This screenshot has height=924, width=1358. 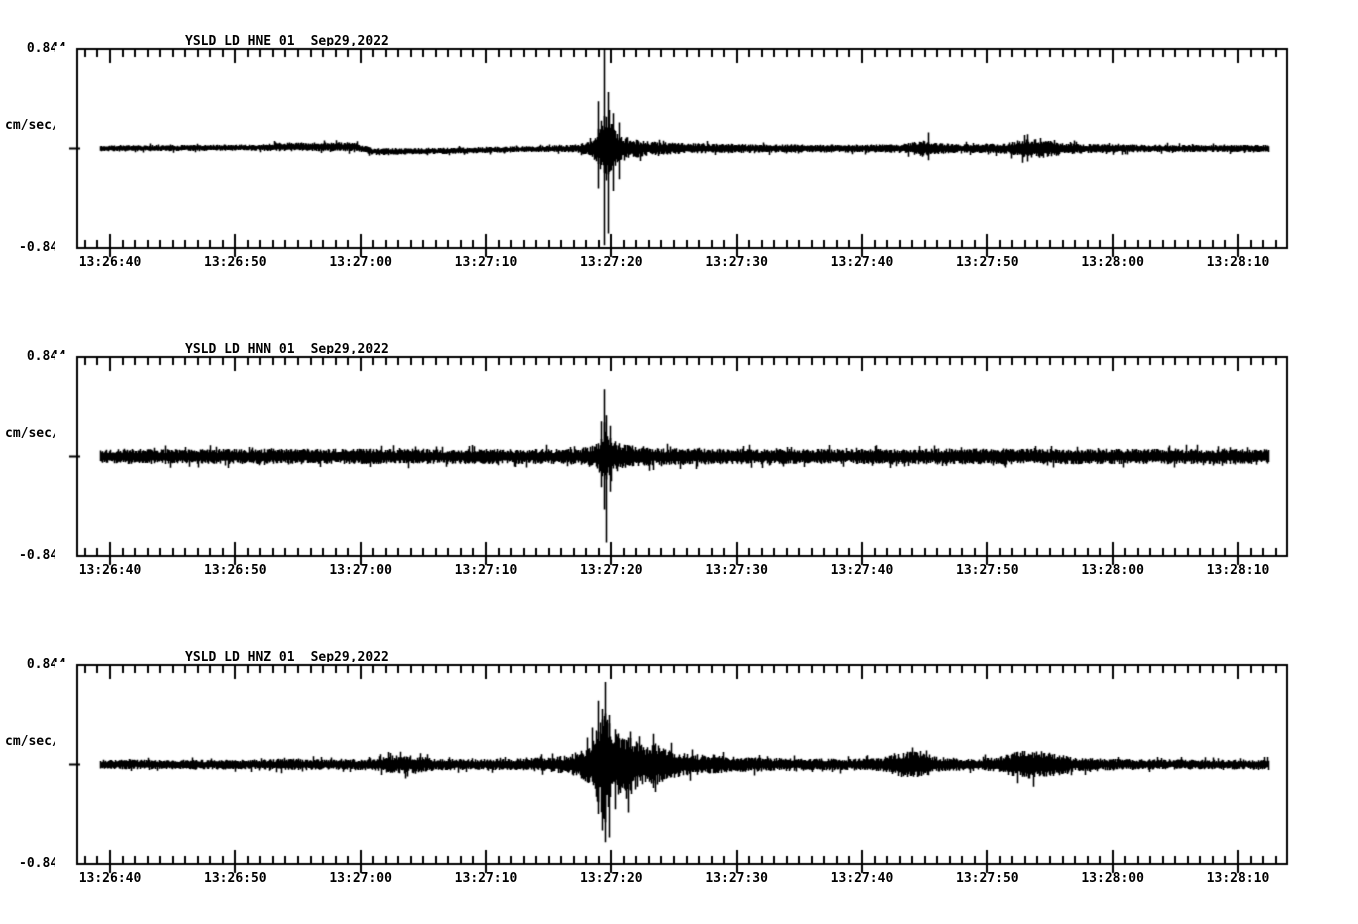 I want to click on station-channel-label: YSLD_LD_HNN_01, so click(x=240, y=349).